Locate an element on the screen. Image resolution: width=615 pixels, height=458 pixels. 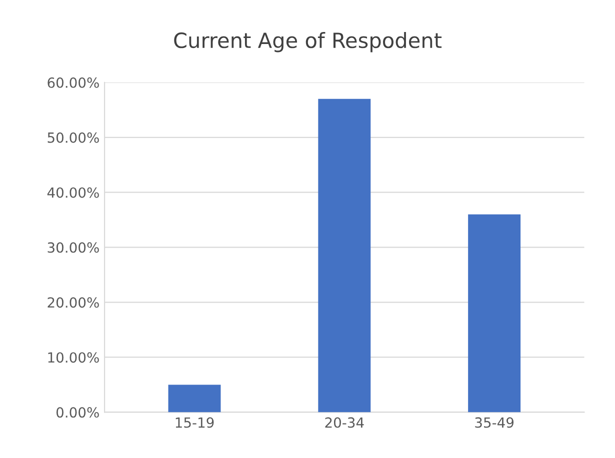
chart-title: Current Age of Respodent is located at coordinates (308, 42).